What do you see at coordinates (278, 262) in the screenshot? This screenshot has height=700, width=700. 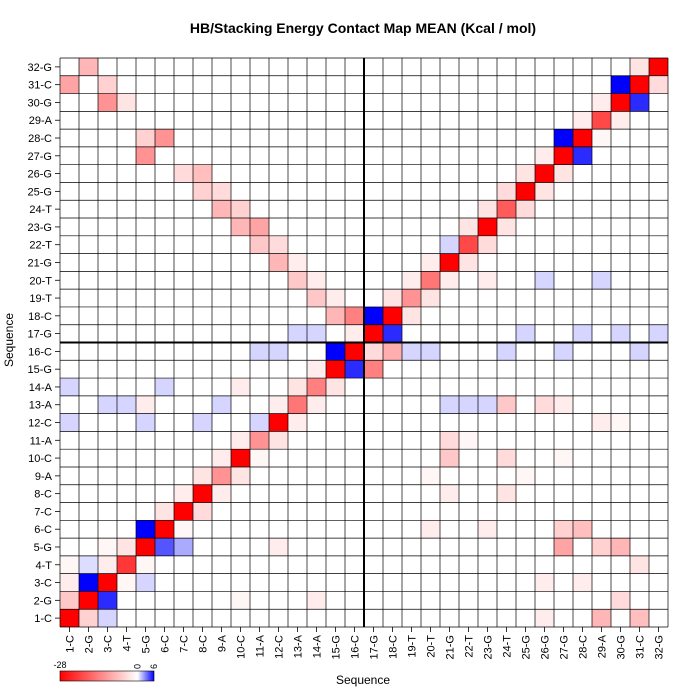 I see `heatmap-cell-12-C-21-G` at bounding box center [278, 262].